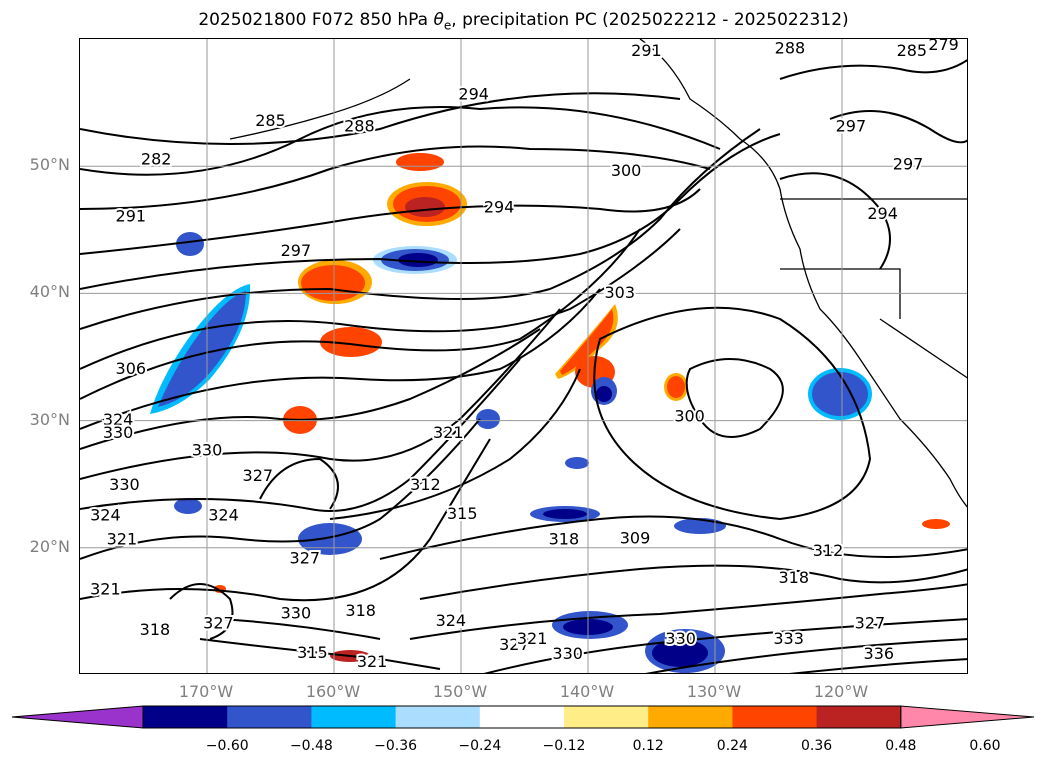  Describe the element at coordinates (131, 368) in the screenshot. I see `contour-label: 306` at that location.